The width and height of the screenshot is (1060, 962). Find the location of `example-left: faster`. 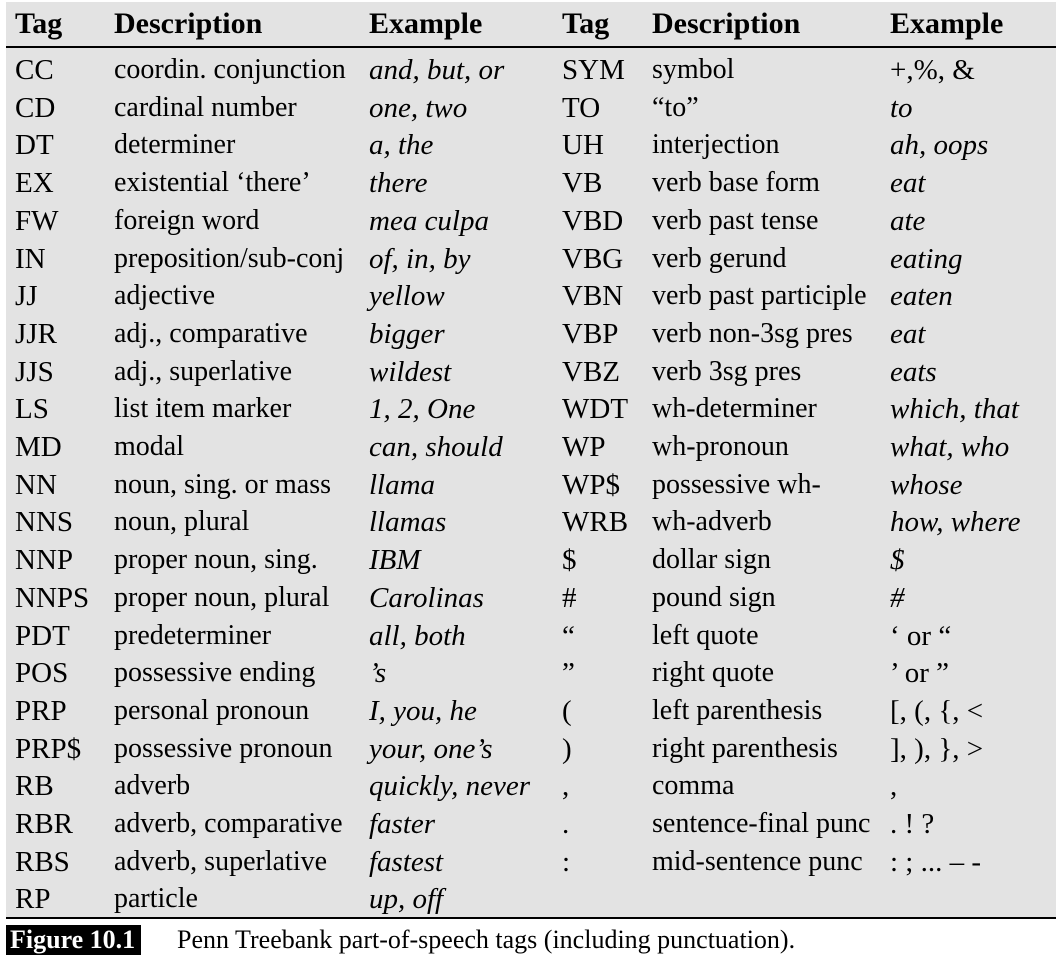

example-left: faster is located at coordinates (402, 824).